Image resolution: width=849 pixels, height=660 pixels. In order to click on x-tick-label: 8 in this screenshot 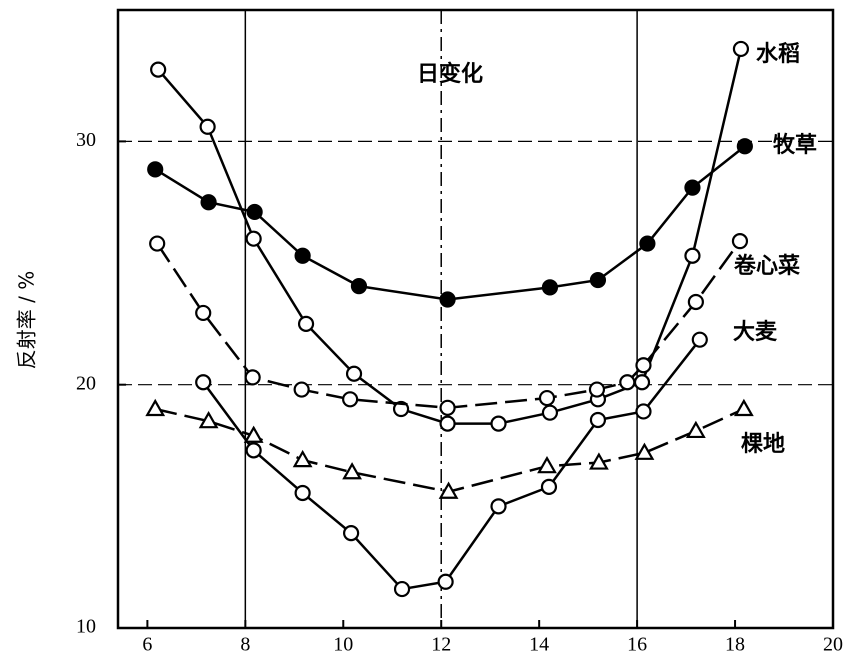, I will do `click(245, 645)`.